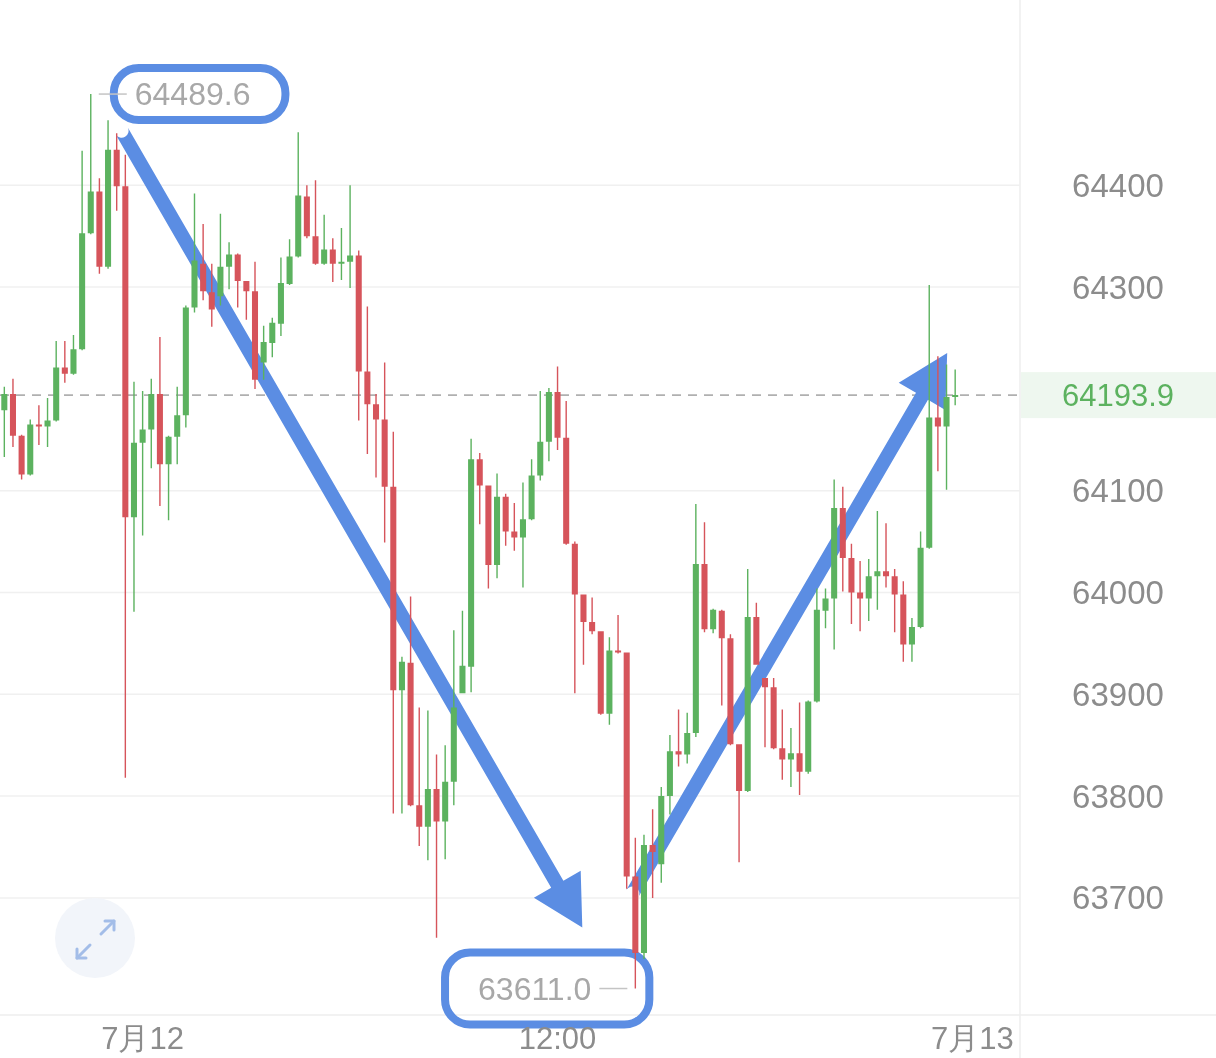 The image size is (1216, 1058). Describe the element at coordinates (1118, 796) in the screenshot. I see `y-tick-label: 63800` at that location.